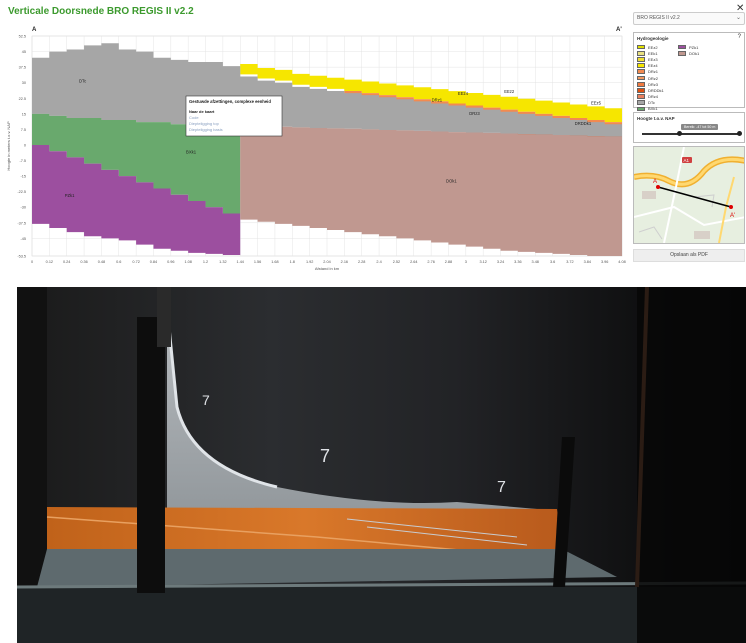 The image size is (746, 643). Describe the element at coordinates (569, 262) in the screenshot. I see `x-tick-label: 3.72` at that location.